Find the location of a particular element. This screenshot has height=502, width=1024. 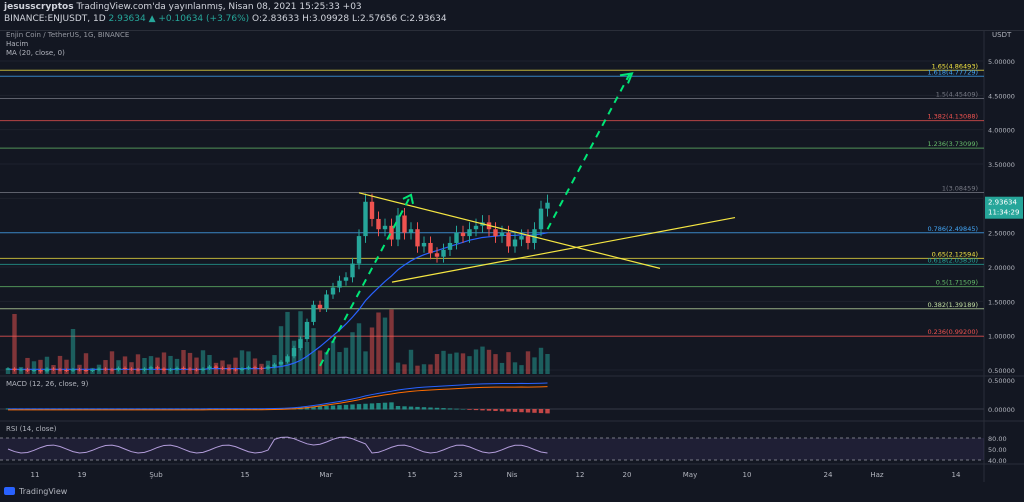

macd-indicator-label: MACD (12, 26, close, 9) is located at coordinates (47, 384).